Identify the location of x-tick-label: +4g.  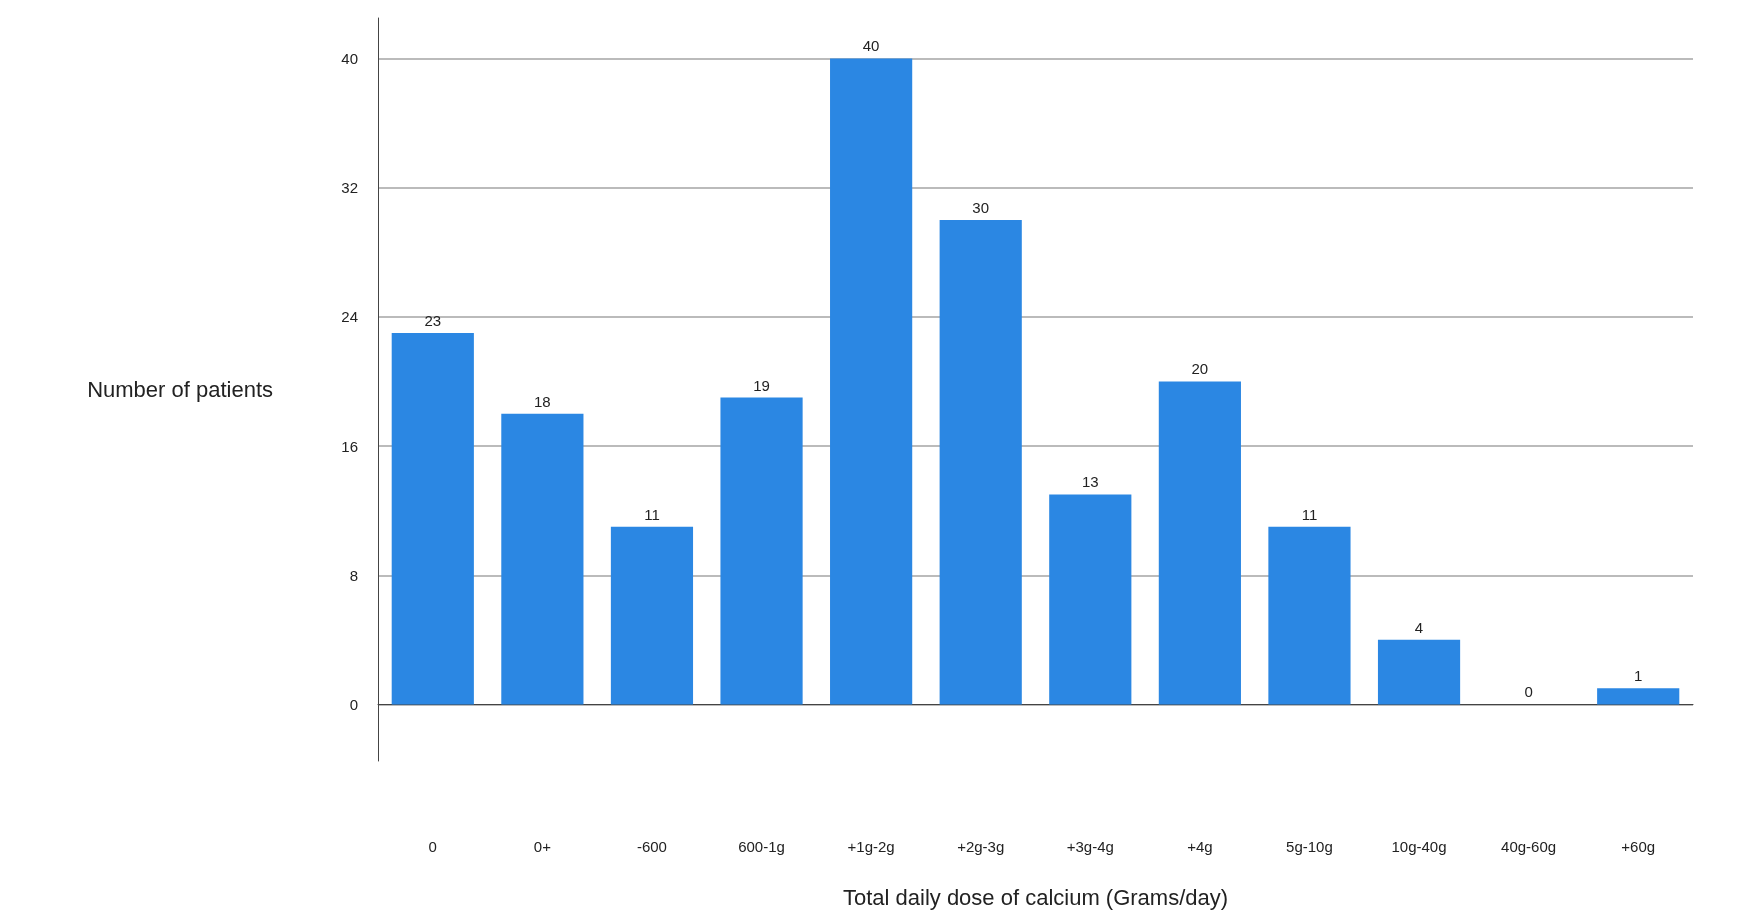
(1200, 846).